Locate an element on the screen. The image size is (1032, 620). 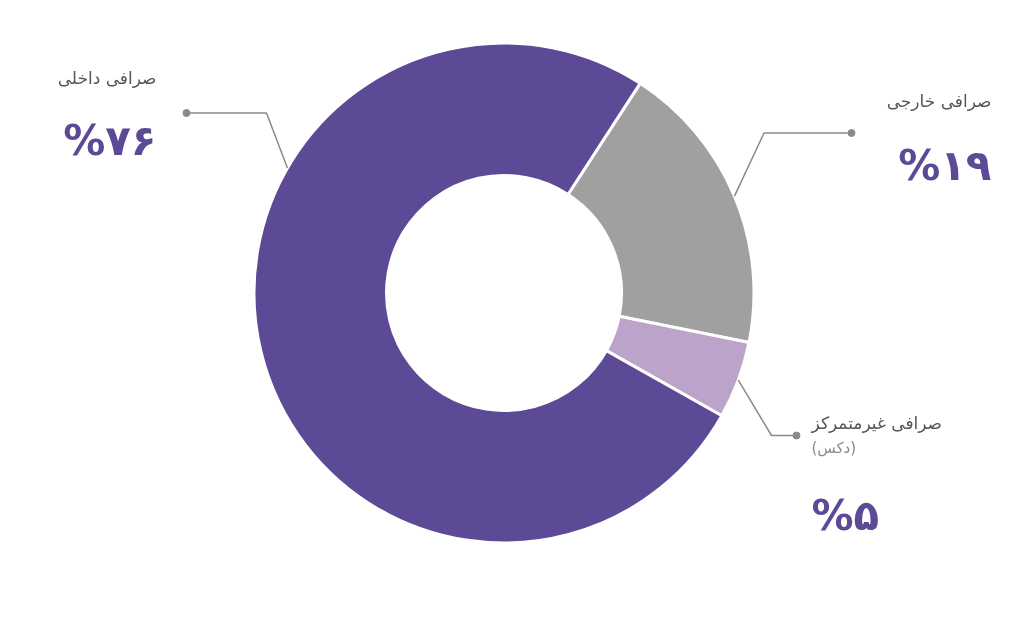
slice-label: صرافی داخلی is located at coordinates (107, 78).